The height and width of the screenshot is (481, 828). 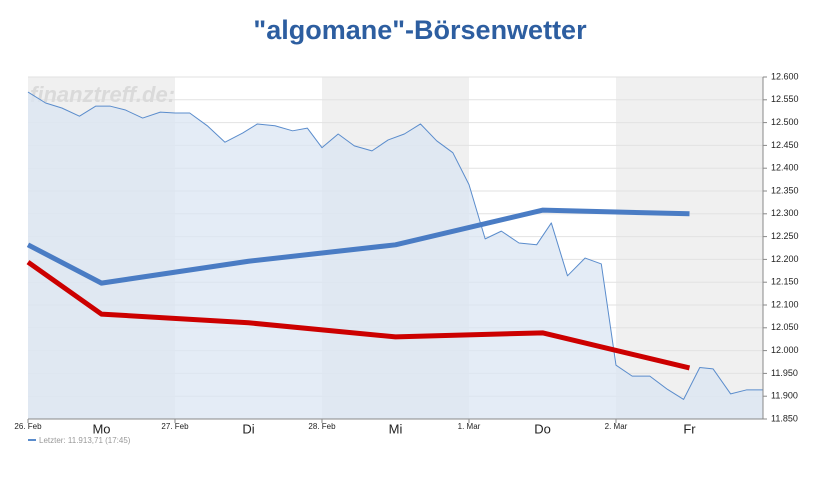 What do you see at coordinates (175, 426) in the screenshot?
I see `x-tick-label: 27. Feb` at bounding box center [175, 426].